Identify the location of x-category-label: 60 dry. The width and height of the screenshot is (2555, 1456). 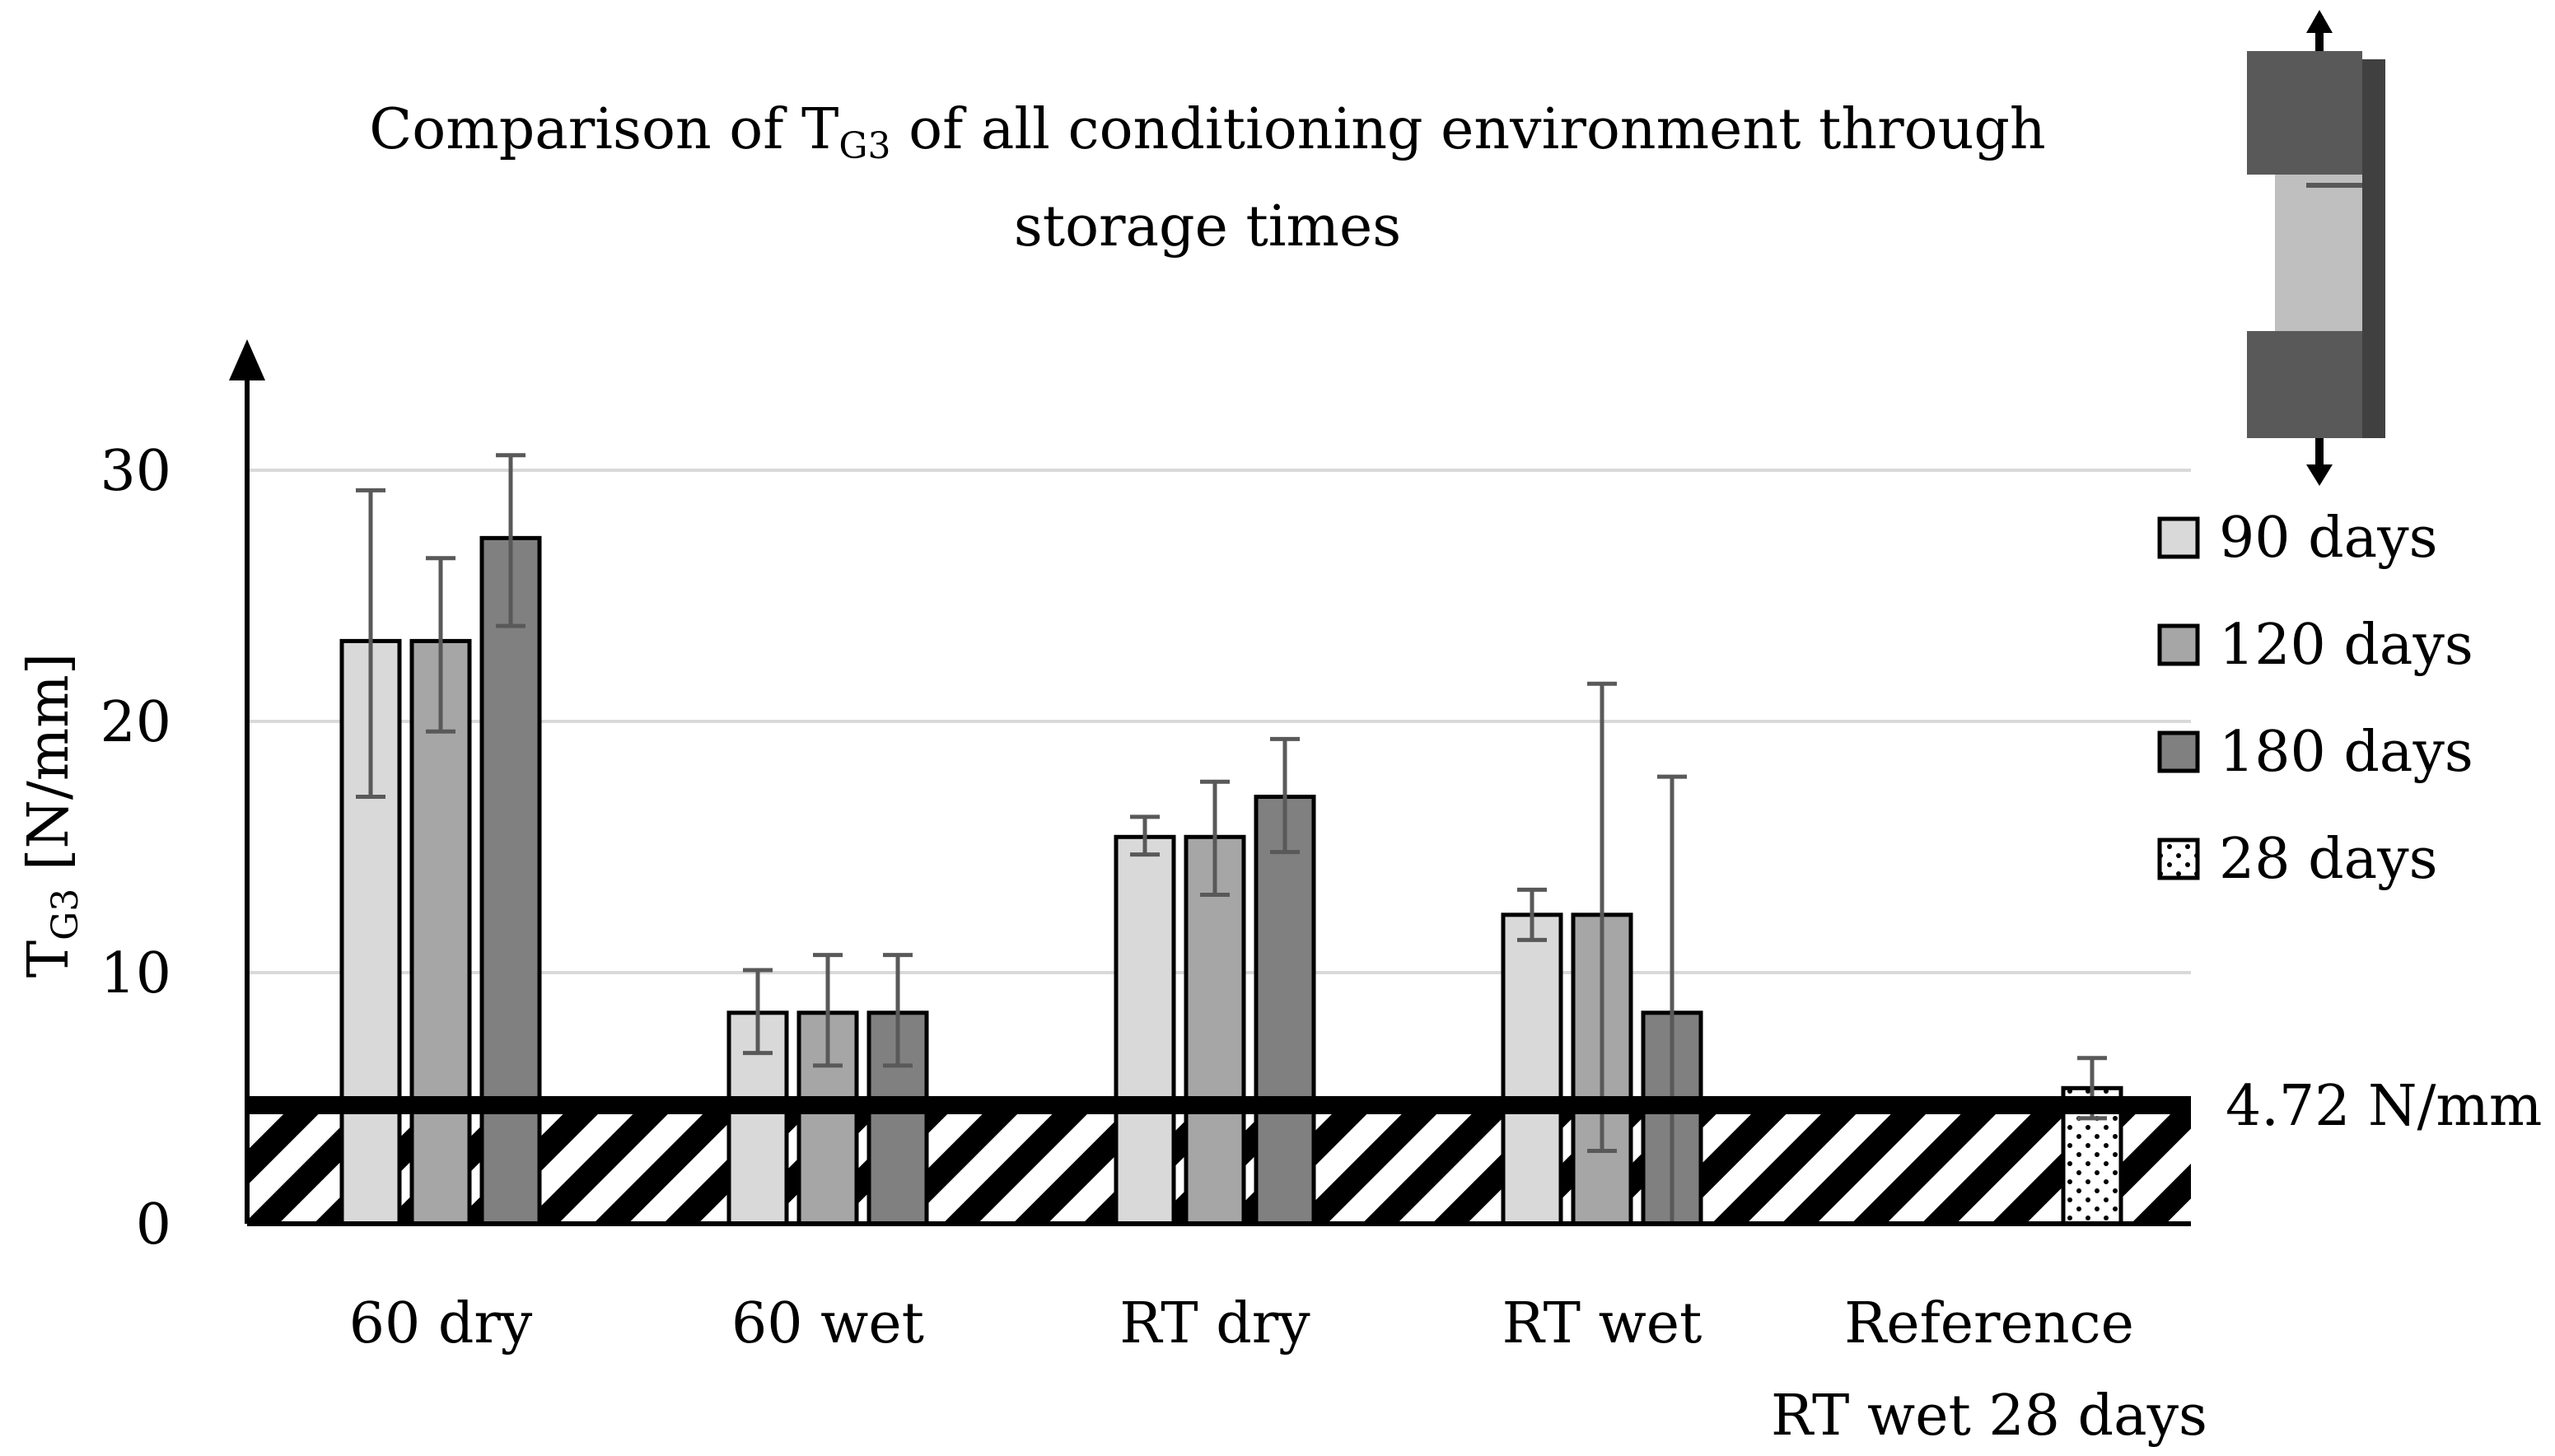
(441, 1323).